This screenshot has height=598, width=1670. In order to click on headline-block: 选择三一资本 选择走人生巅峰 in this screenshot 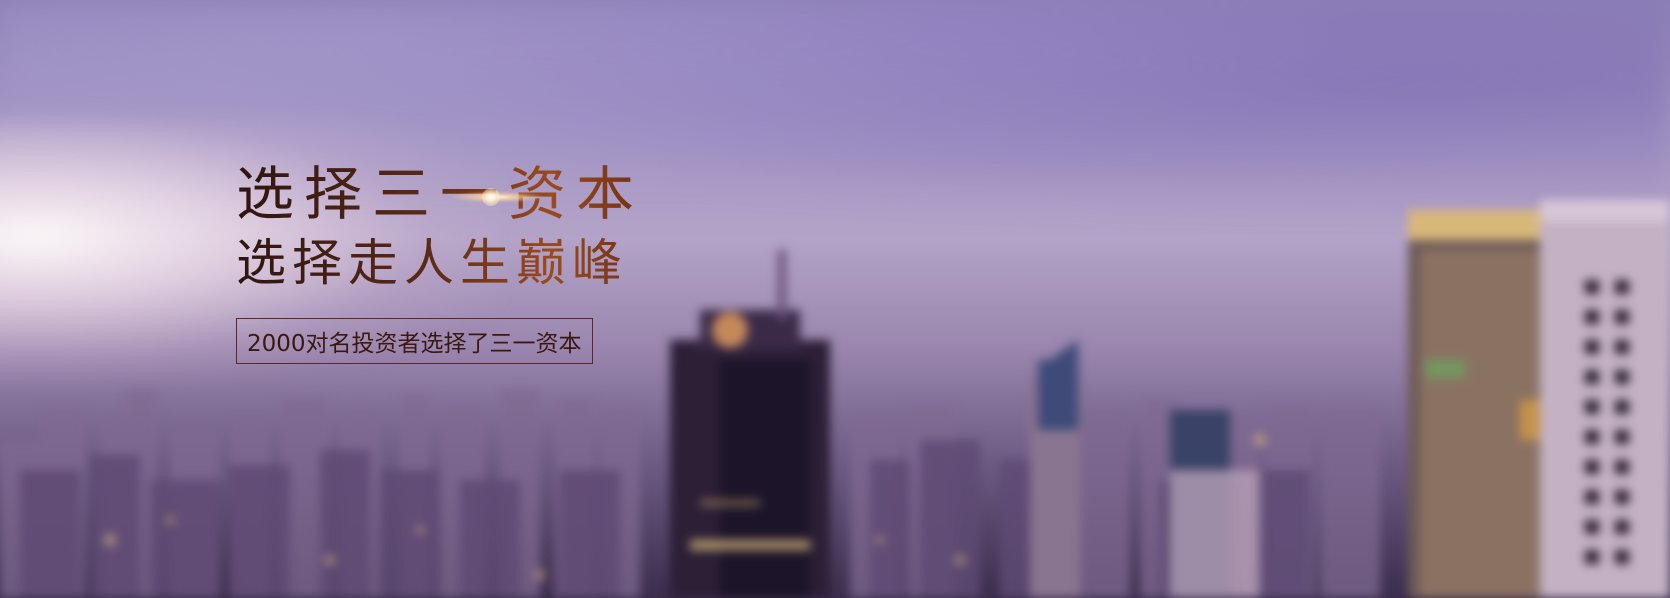, I will do `click(446, 228)`.